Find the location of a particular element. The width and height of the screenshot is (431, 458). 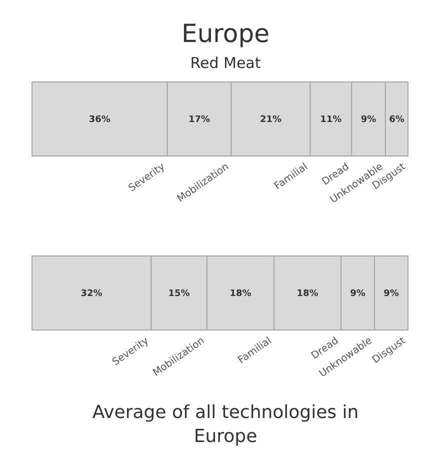

data-label: 11% is located at coordinates (331, 120).